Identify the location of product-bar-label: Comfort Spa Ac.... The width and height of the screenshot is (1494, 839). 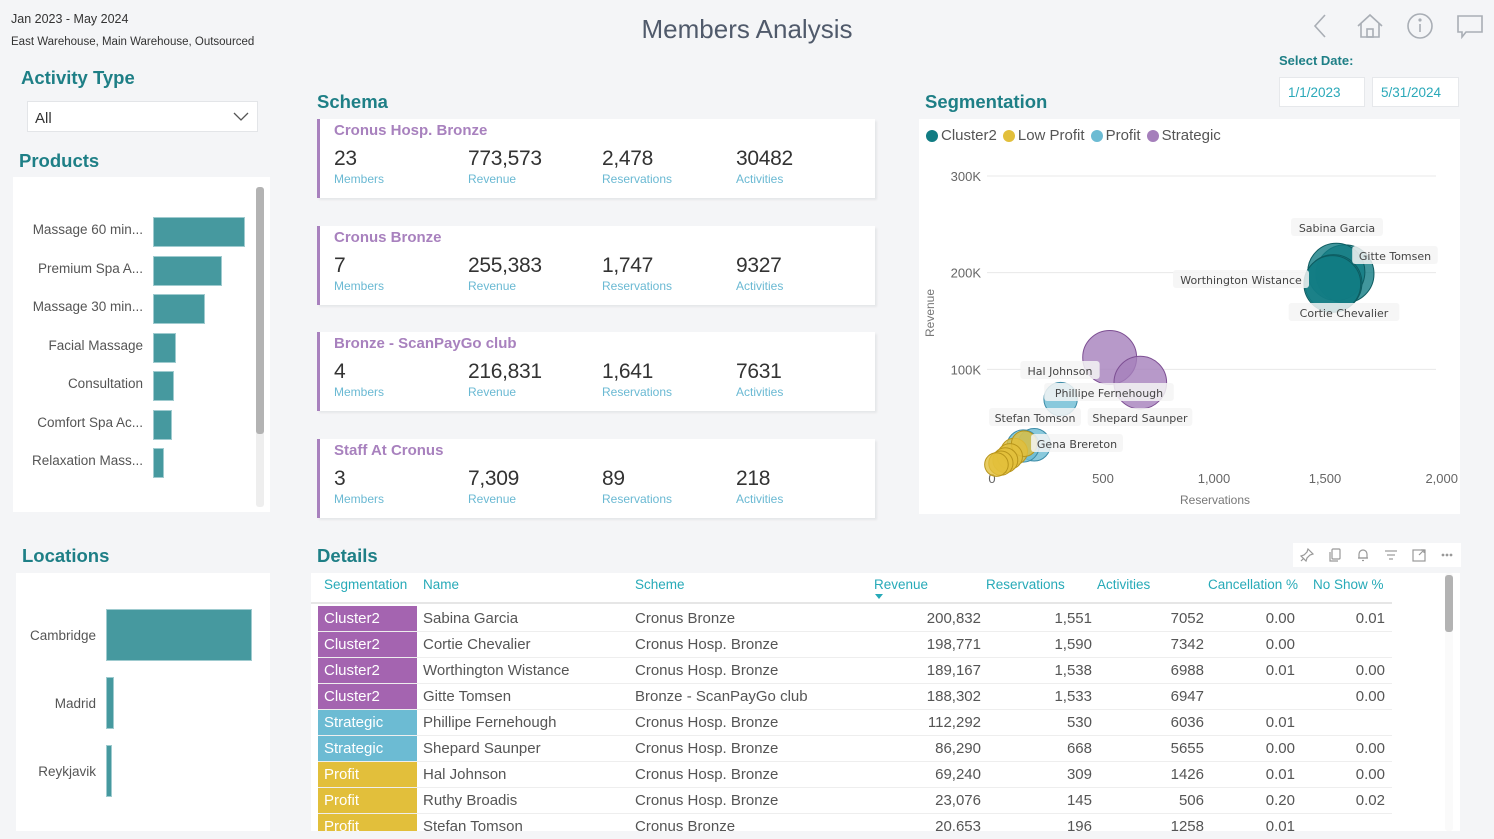
(90, 422).